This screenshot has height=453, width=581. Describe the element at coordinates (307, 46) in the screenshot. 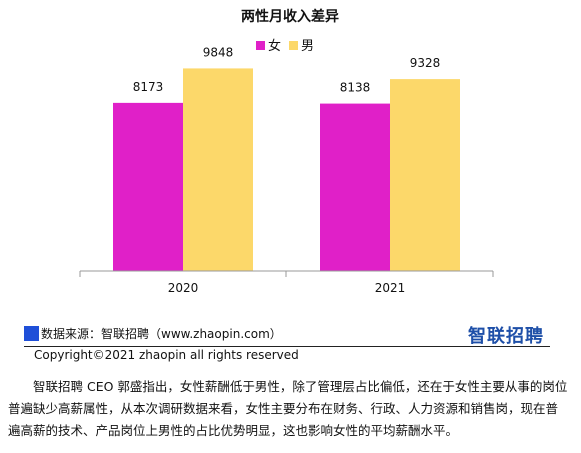

I see `legend-label-male: 男` at that location.